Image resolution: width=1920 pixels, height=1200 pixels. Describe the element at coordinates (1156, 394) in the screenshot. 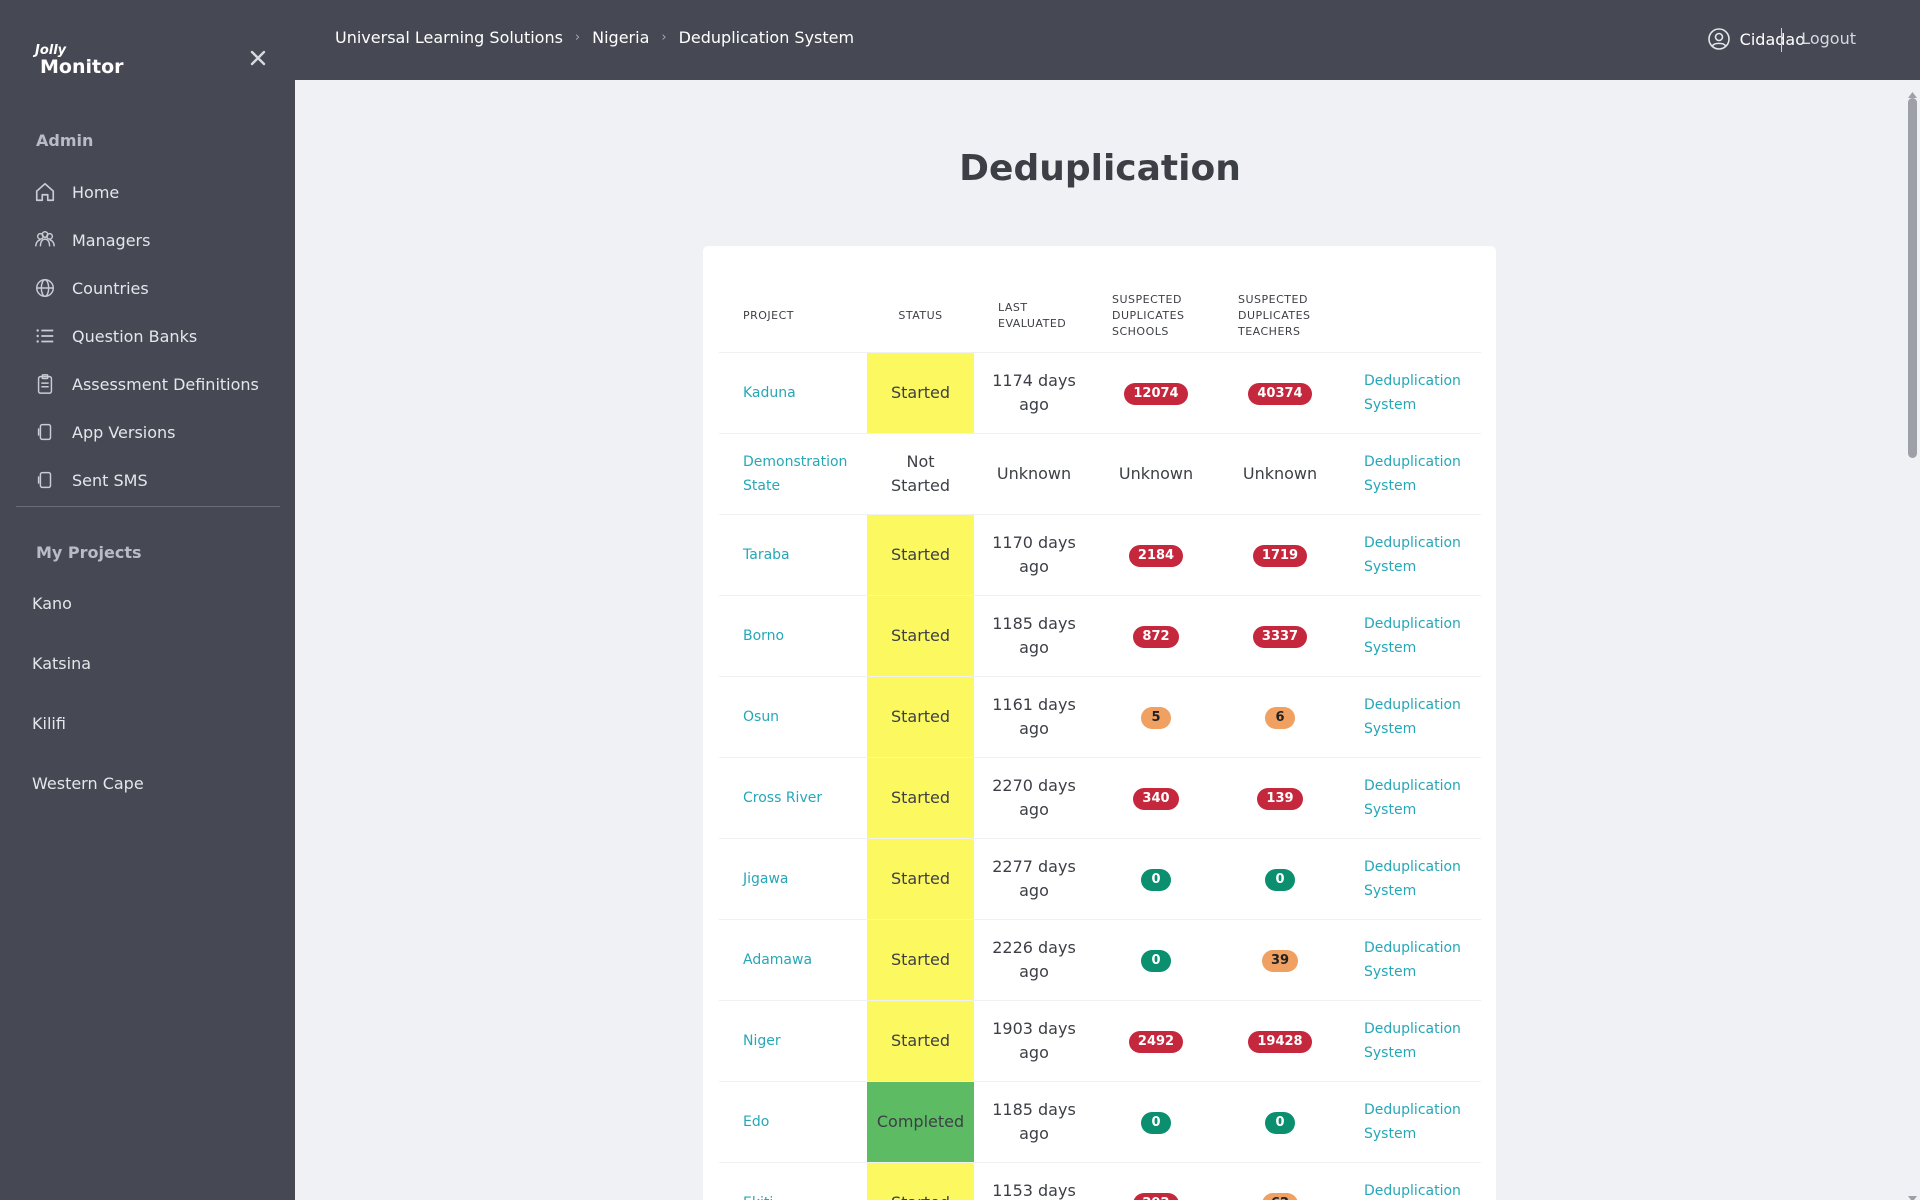

I see `count-badge: 12074` at that location.